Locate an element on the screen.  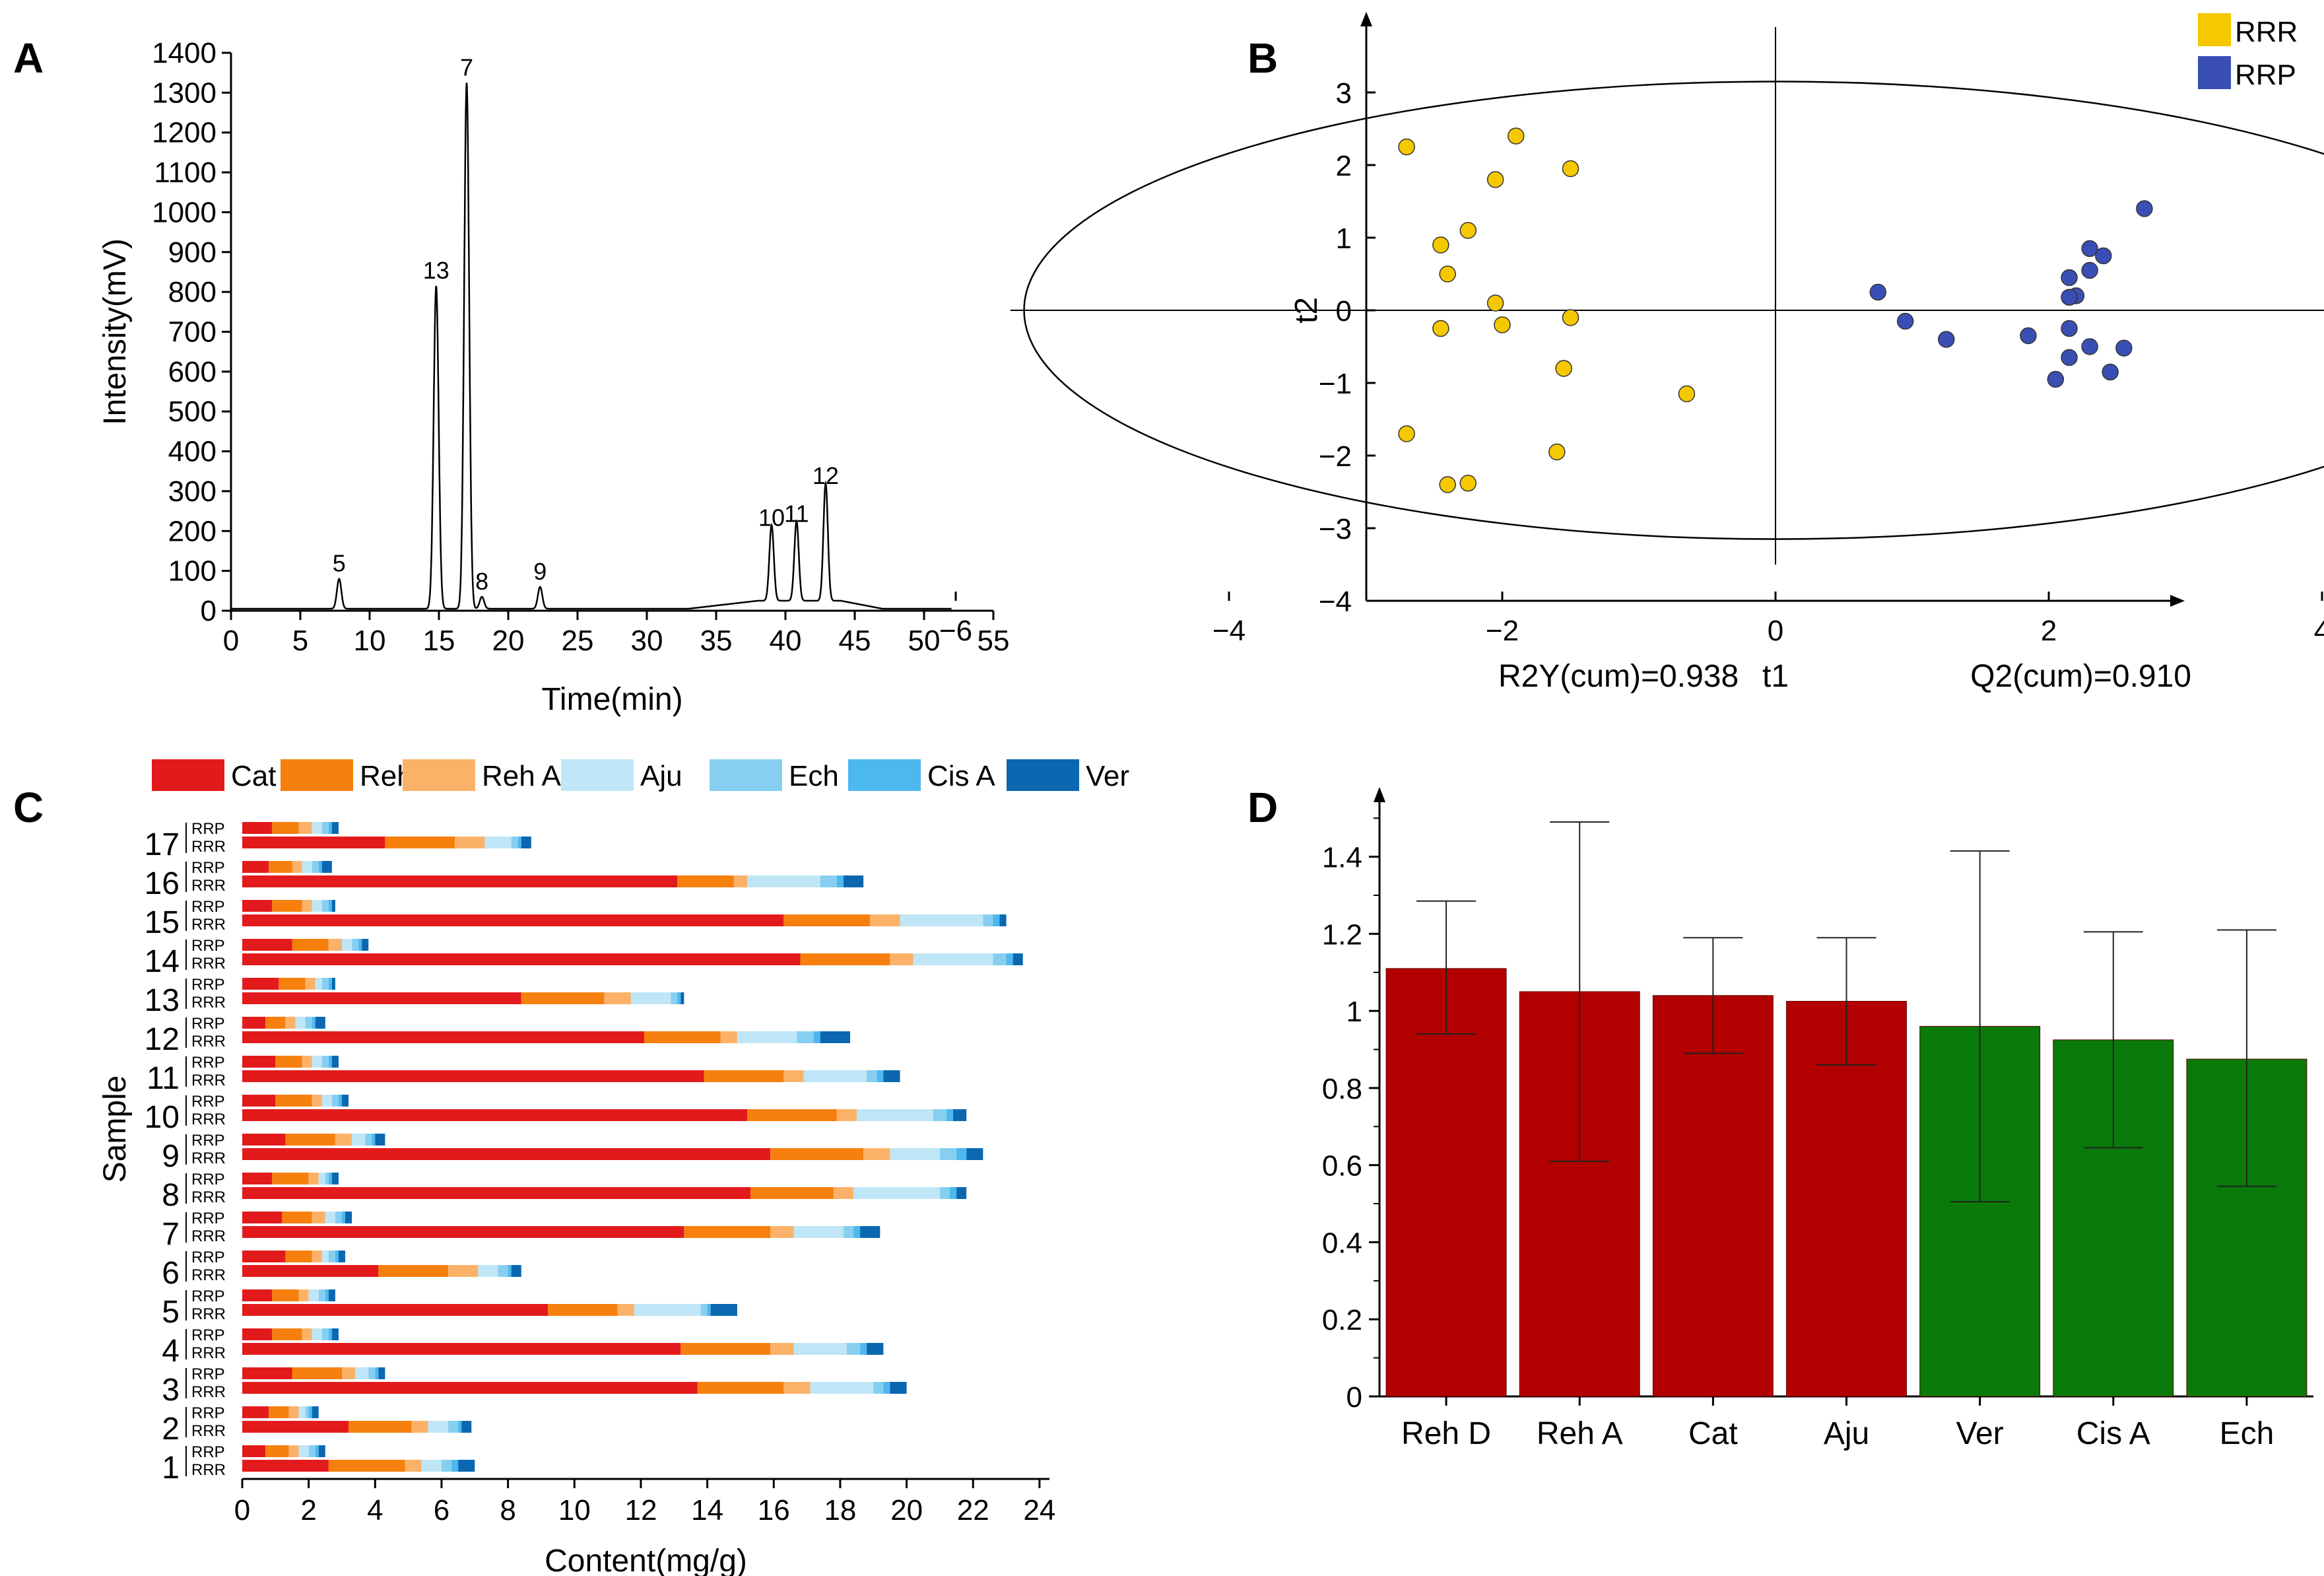
c-x-tick-label: 14 is located at coordinates (707, 1510).